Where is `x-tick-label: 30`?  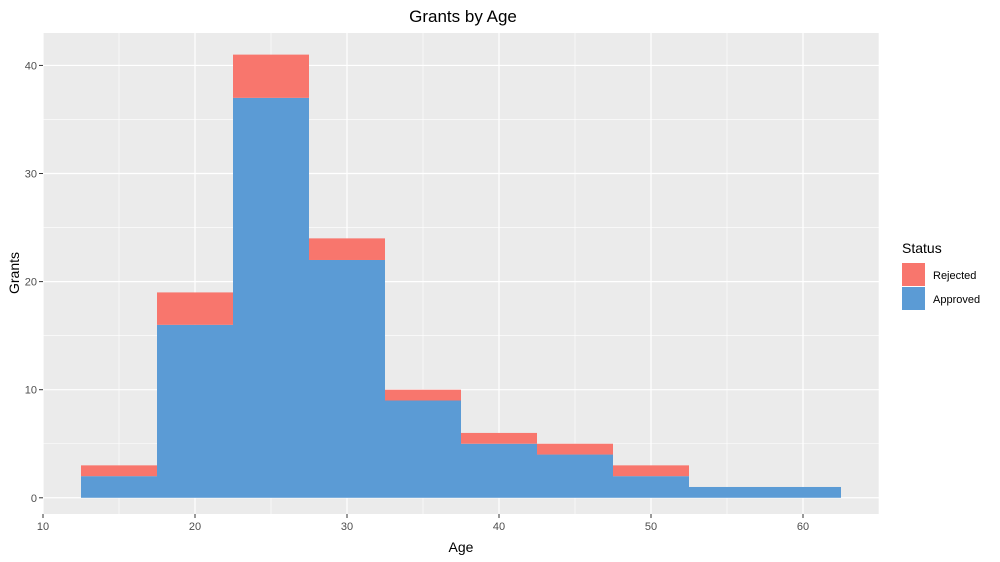
x-tick-label: 30 is located at coordinates (347, 527).